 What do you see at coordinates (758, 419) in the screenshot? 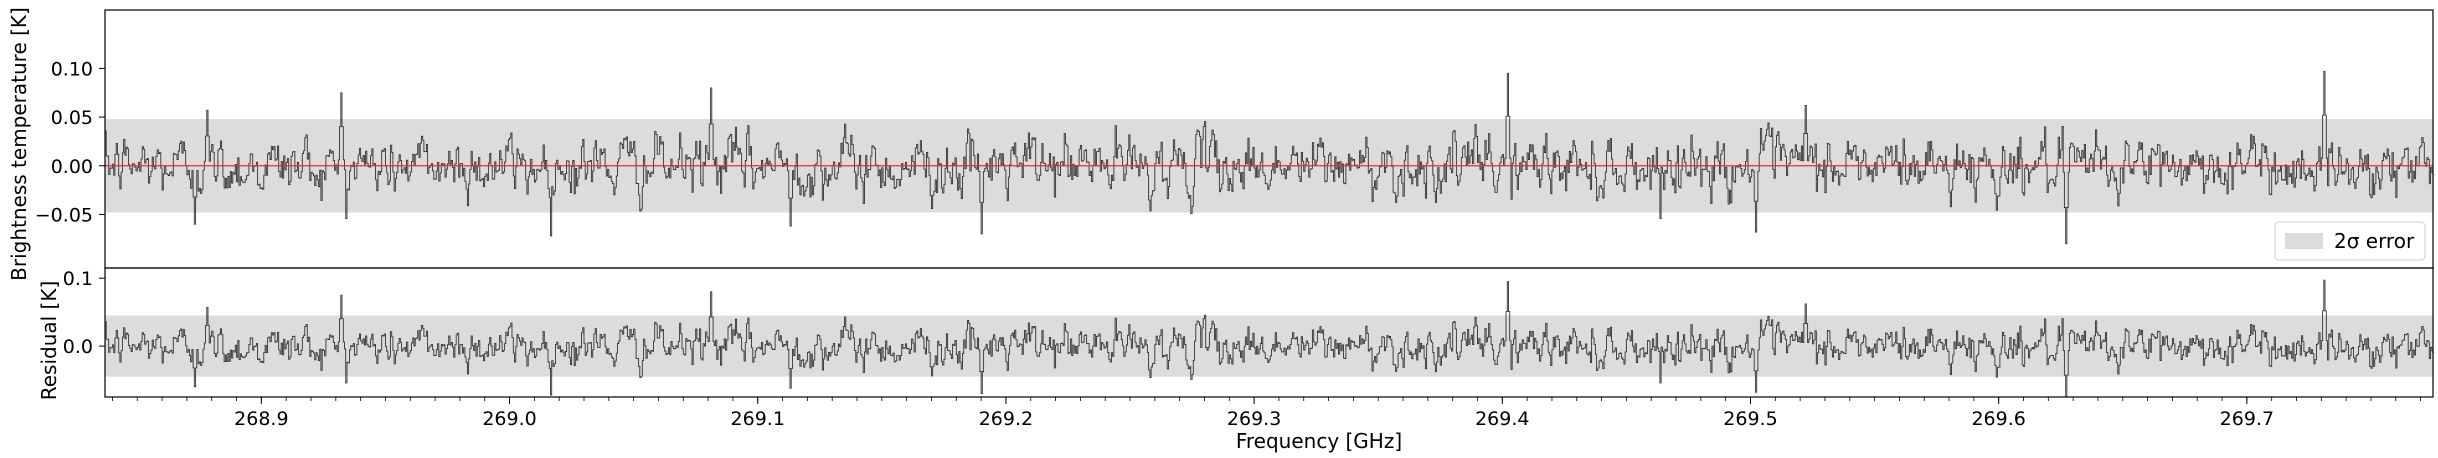
I see `x-tick-label: 269.1` at bounding box center [758, 419].